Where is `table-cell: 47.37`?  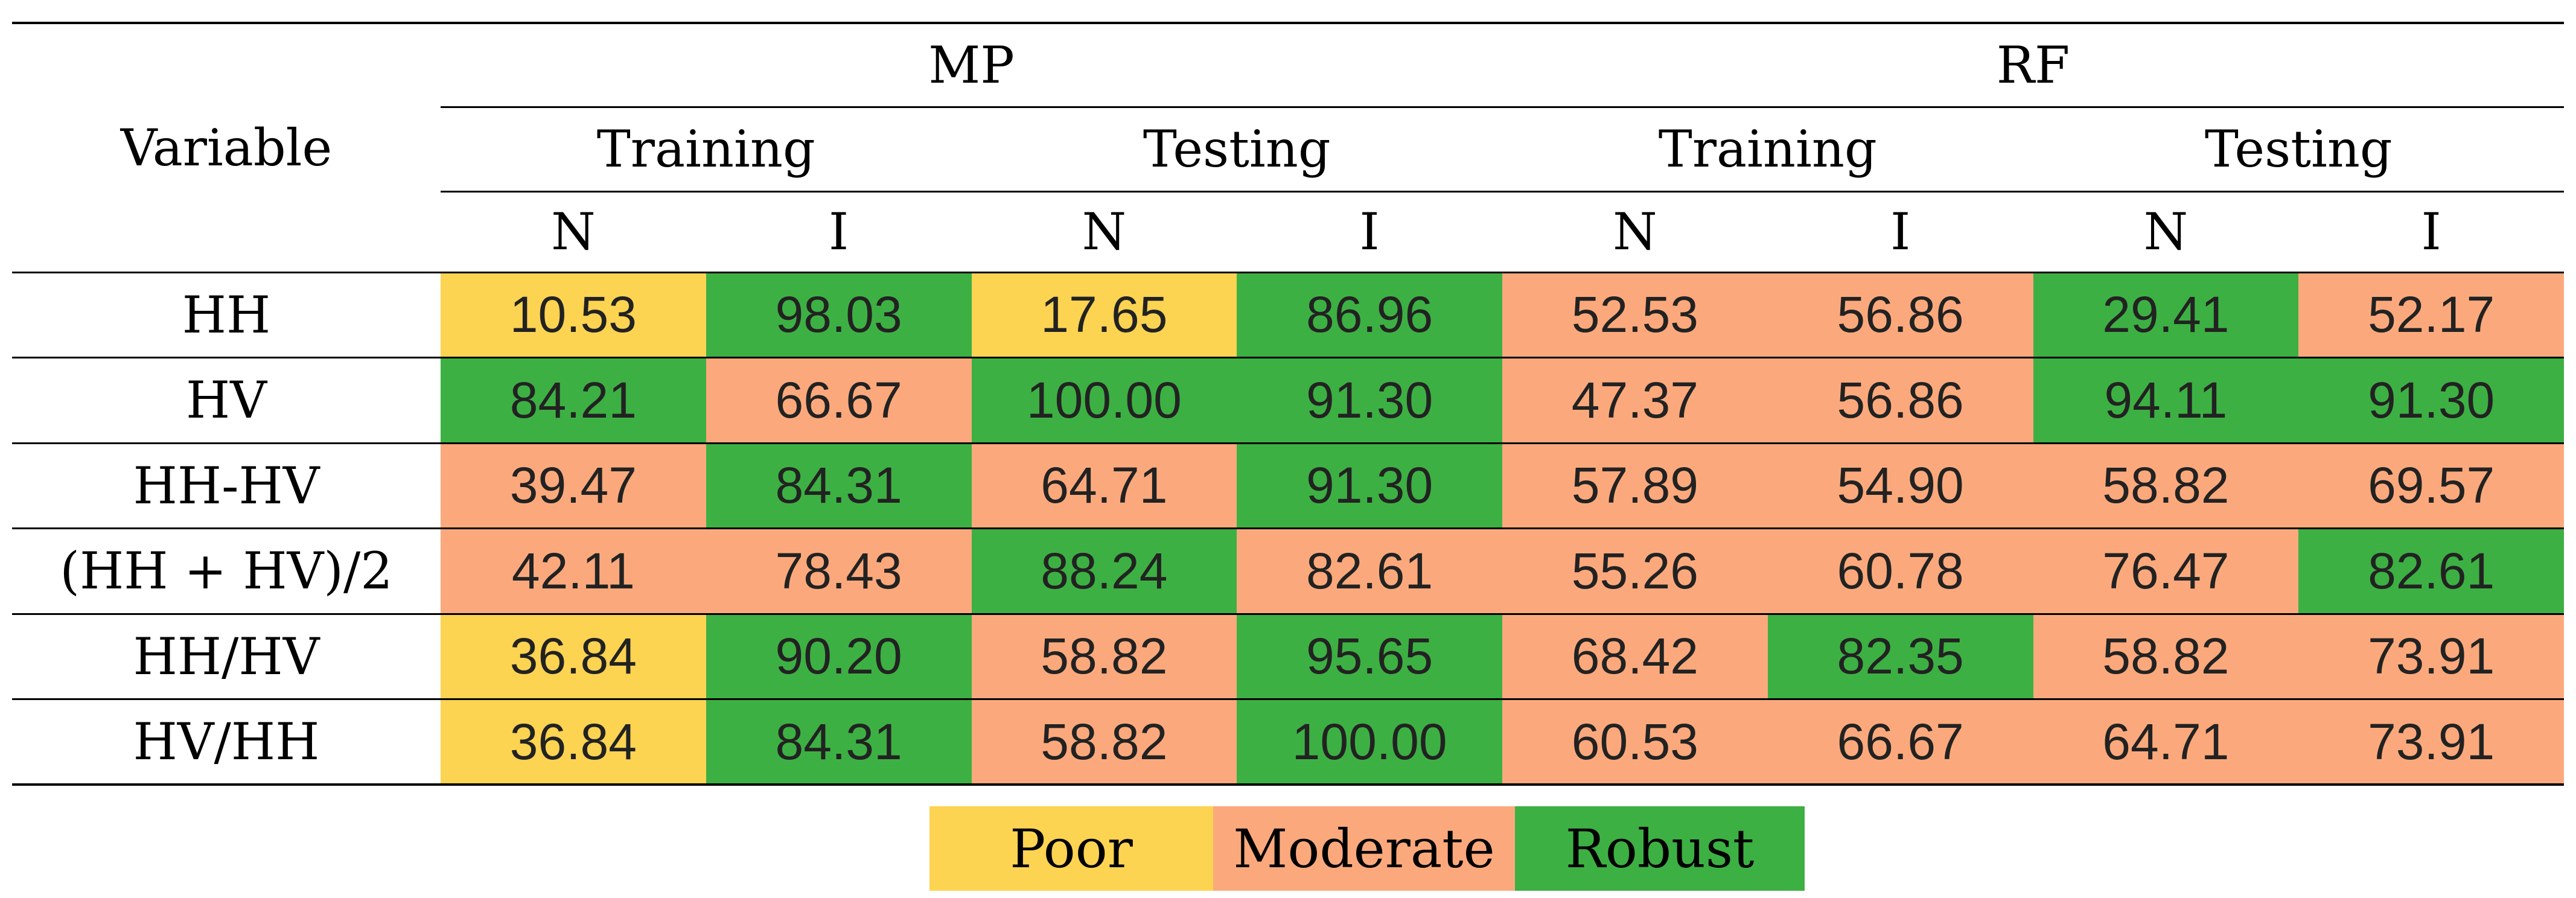 table-cell: 47.37 is located at coordinates (1635, 401).